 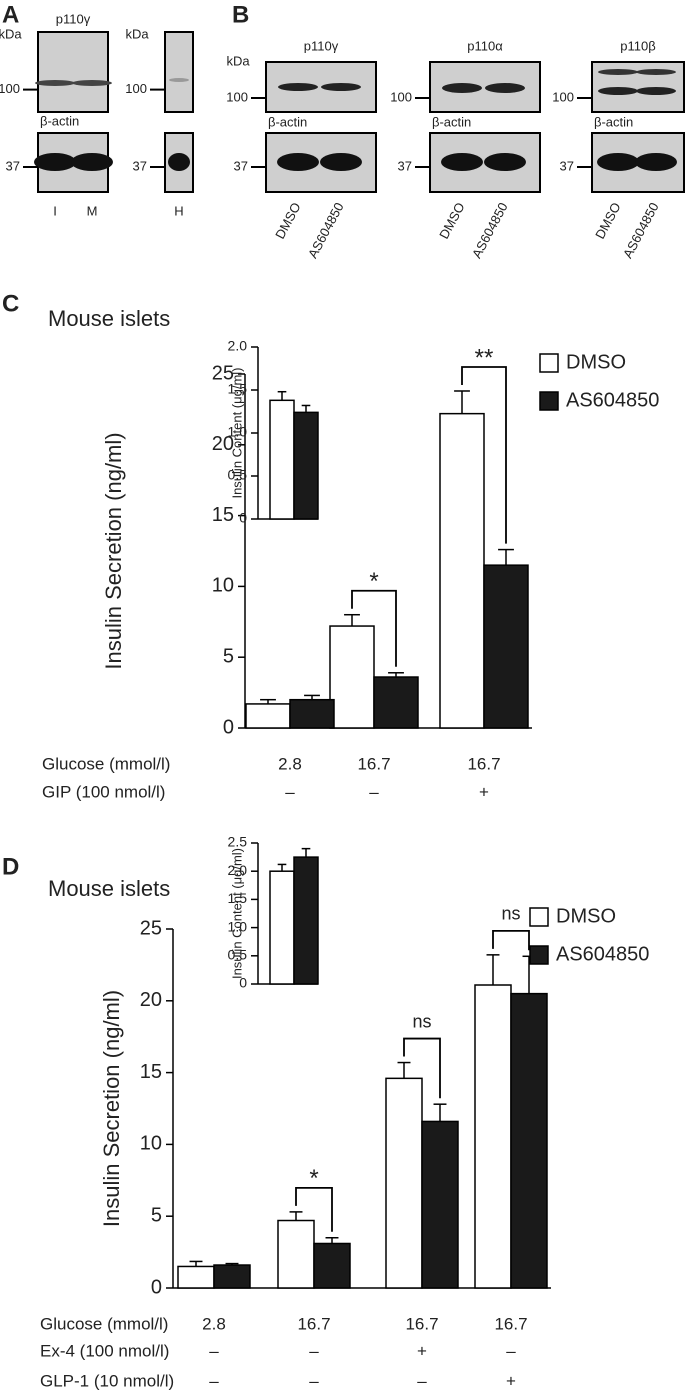 What do you see at coordinates (485, 45) in the screenshot?
I see `protein-label: p110α` at bounding box center [485, 45].